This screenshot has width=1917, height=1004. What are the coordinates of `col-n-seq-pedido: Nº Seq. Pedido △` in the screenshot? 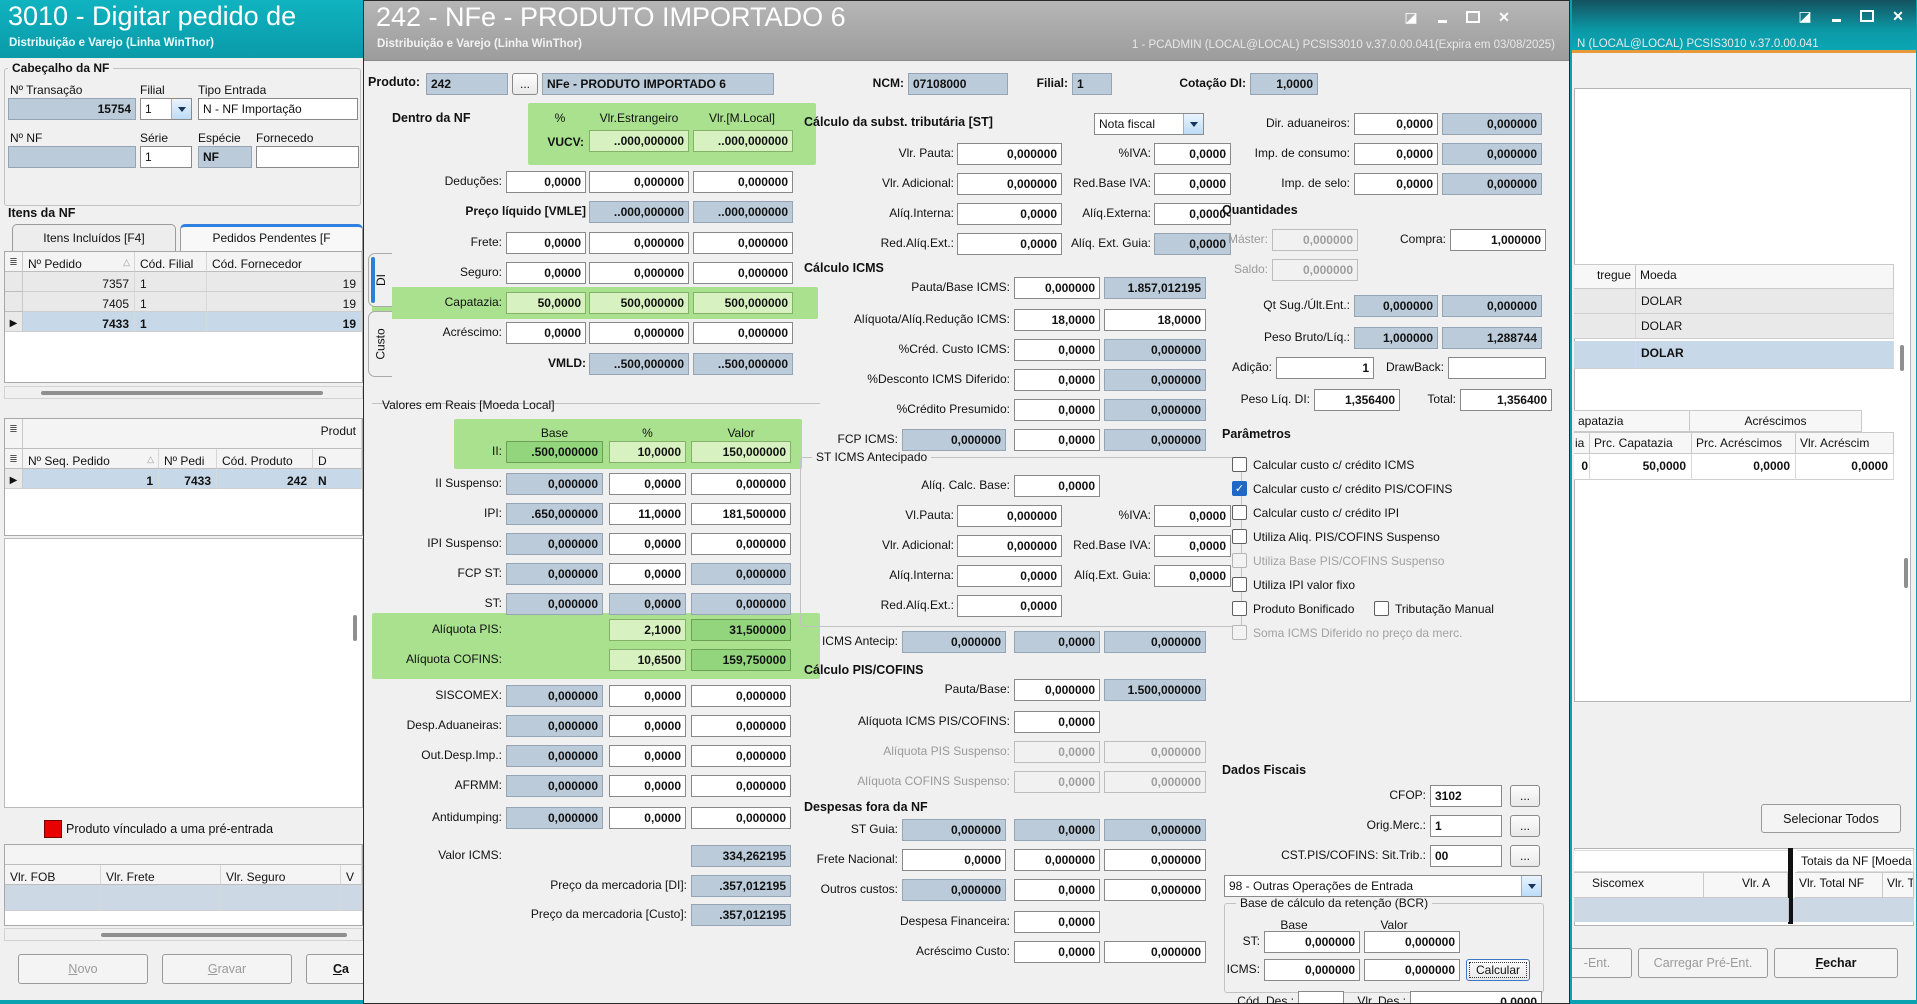 It's located at (91, 459).